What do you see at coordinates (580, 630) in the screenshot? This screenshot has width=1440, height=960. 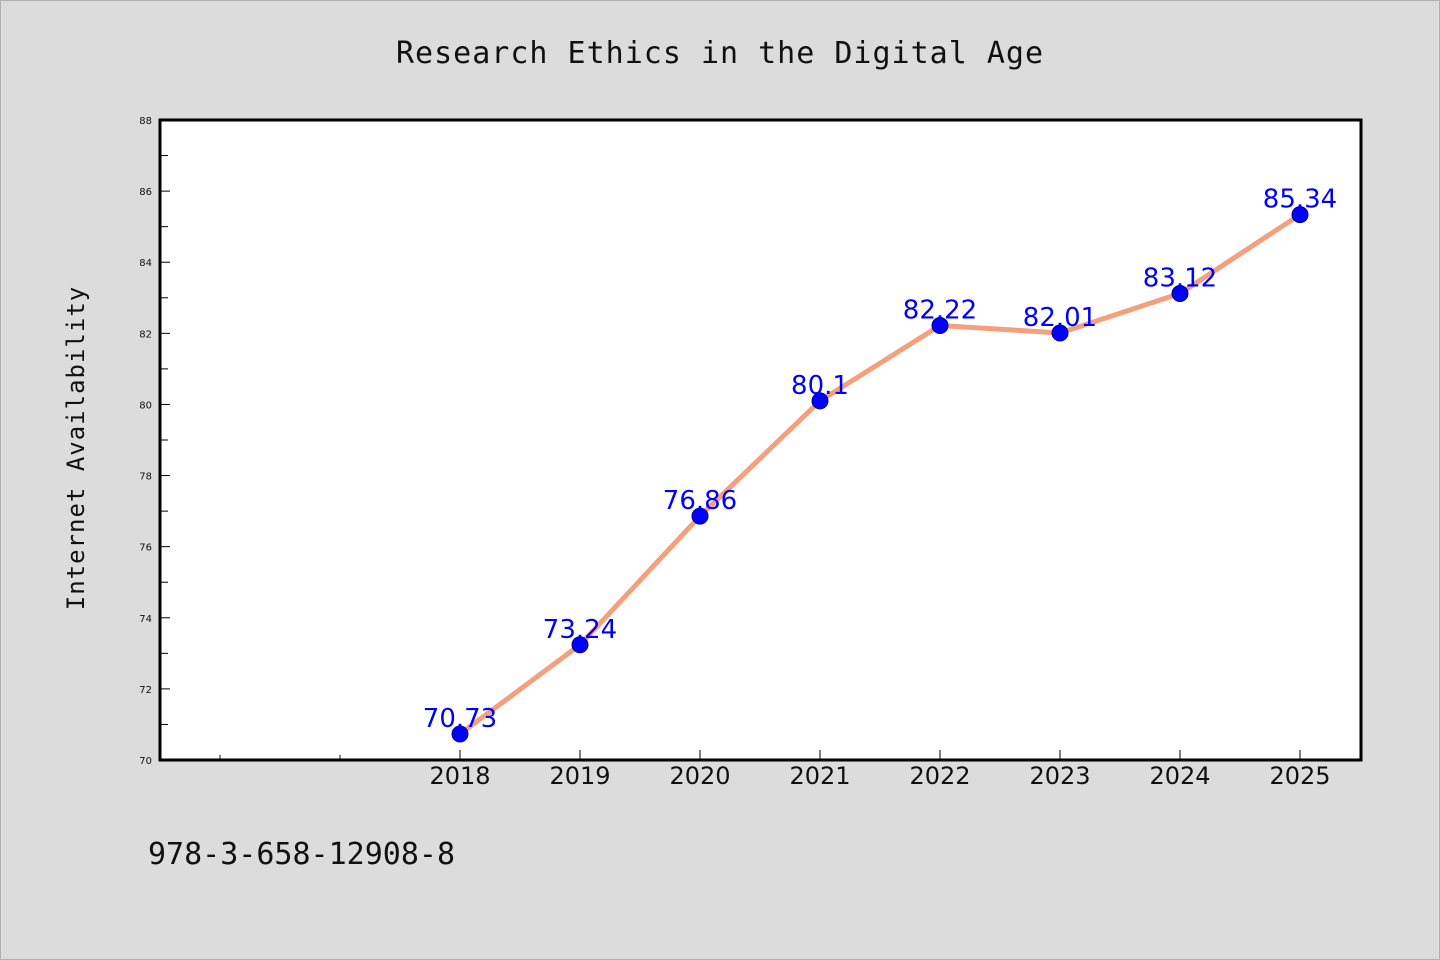 I see `data-label: 73.24` at bounding box center [580, 630].